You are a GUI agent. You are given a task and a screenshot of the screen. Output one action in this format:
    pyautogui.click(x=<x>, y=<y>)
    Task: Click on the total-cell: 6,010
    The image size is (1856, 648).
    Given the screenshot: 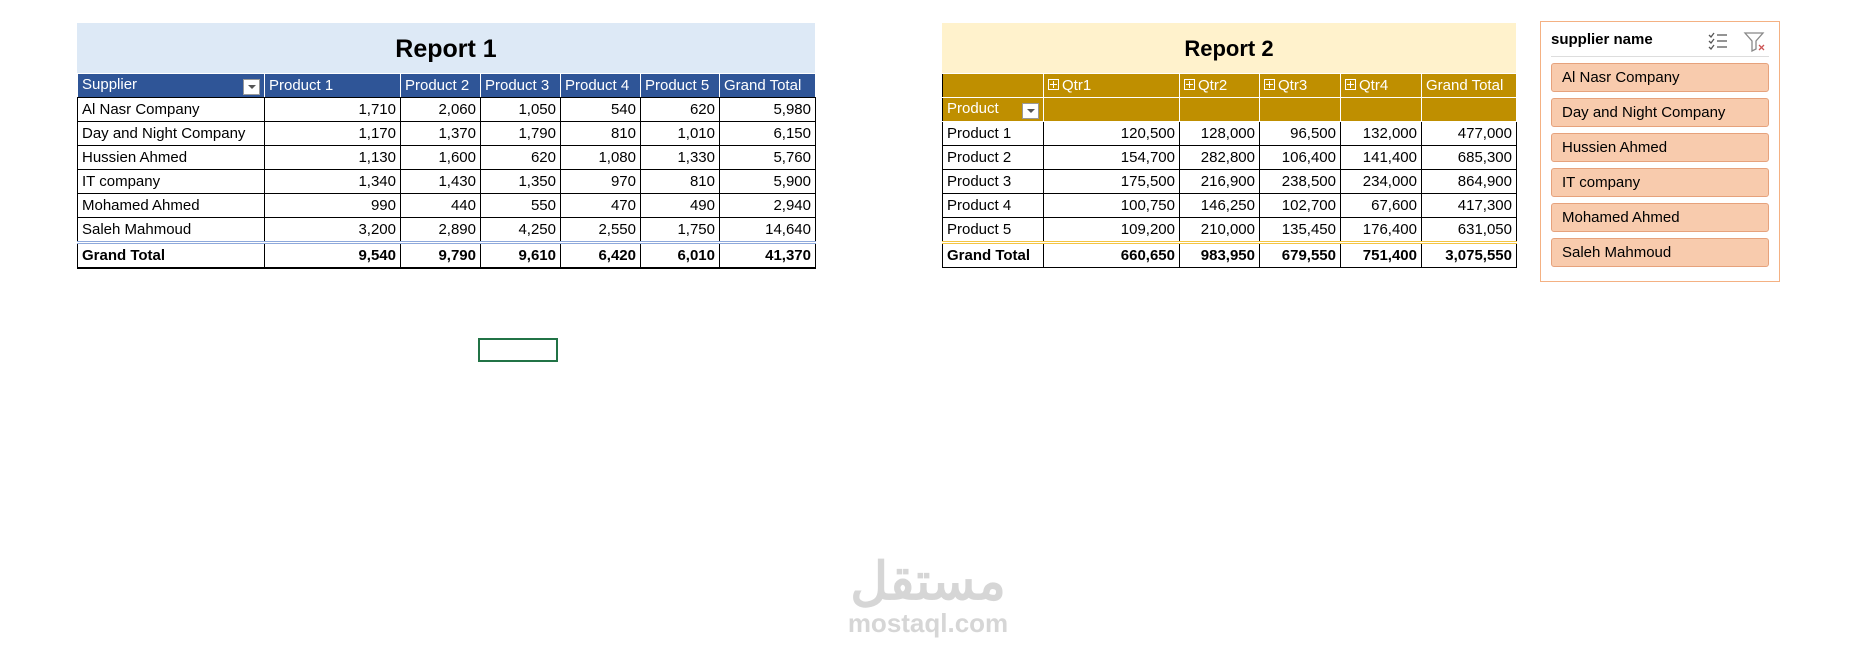 What is the action you would take?
    pyautogui.click(x=680, y=255)
    